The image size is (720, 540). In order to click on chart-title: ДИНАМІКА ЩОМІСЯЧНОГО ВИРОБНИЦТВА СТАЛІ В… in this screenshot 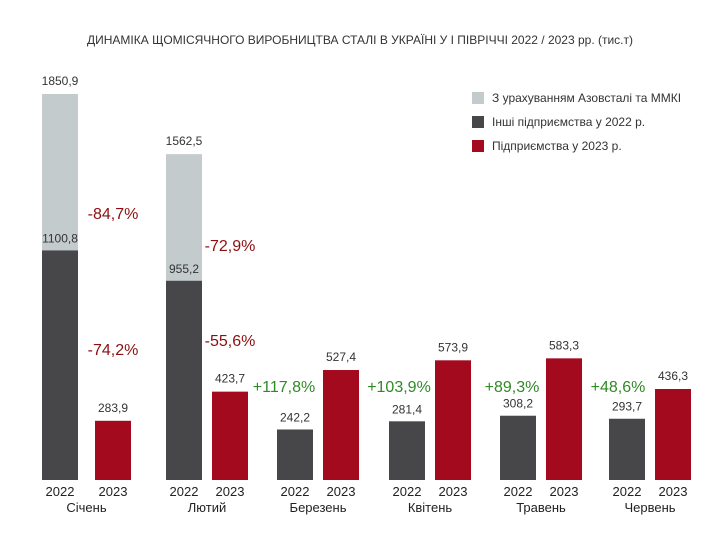, I will do `click(360, 40)`.